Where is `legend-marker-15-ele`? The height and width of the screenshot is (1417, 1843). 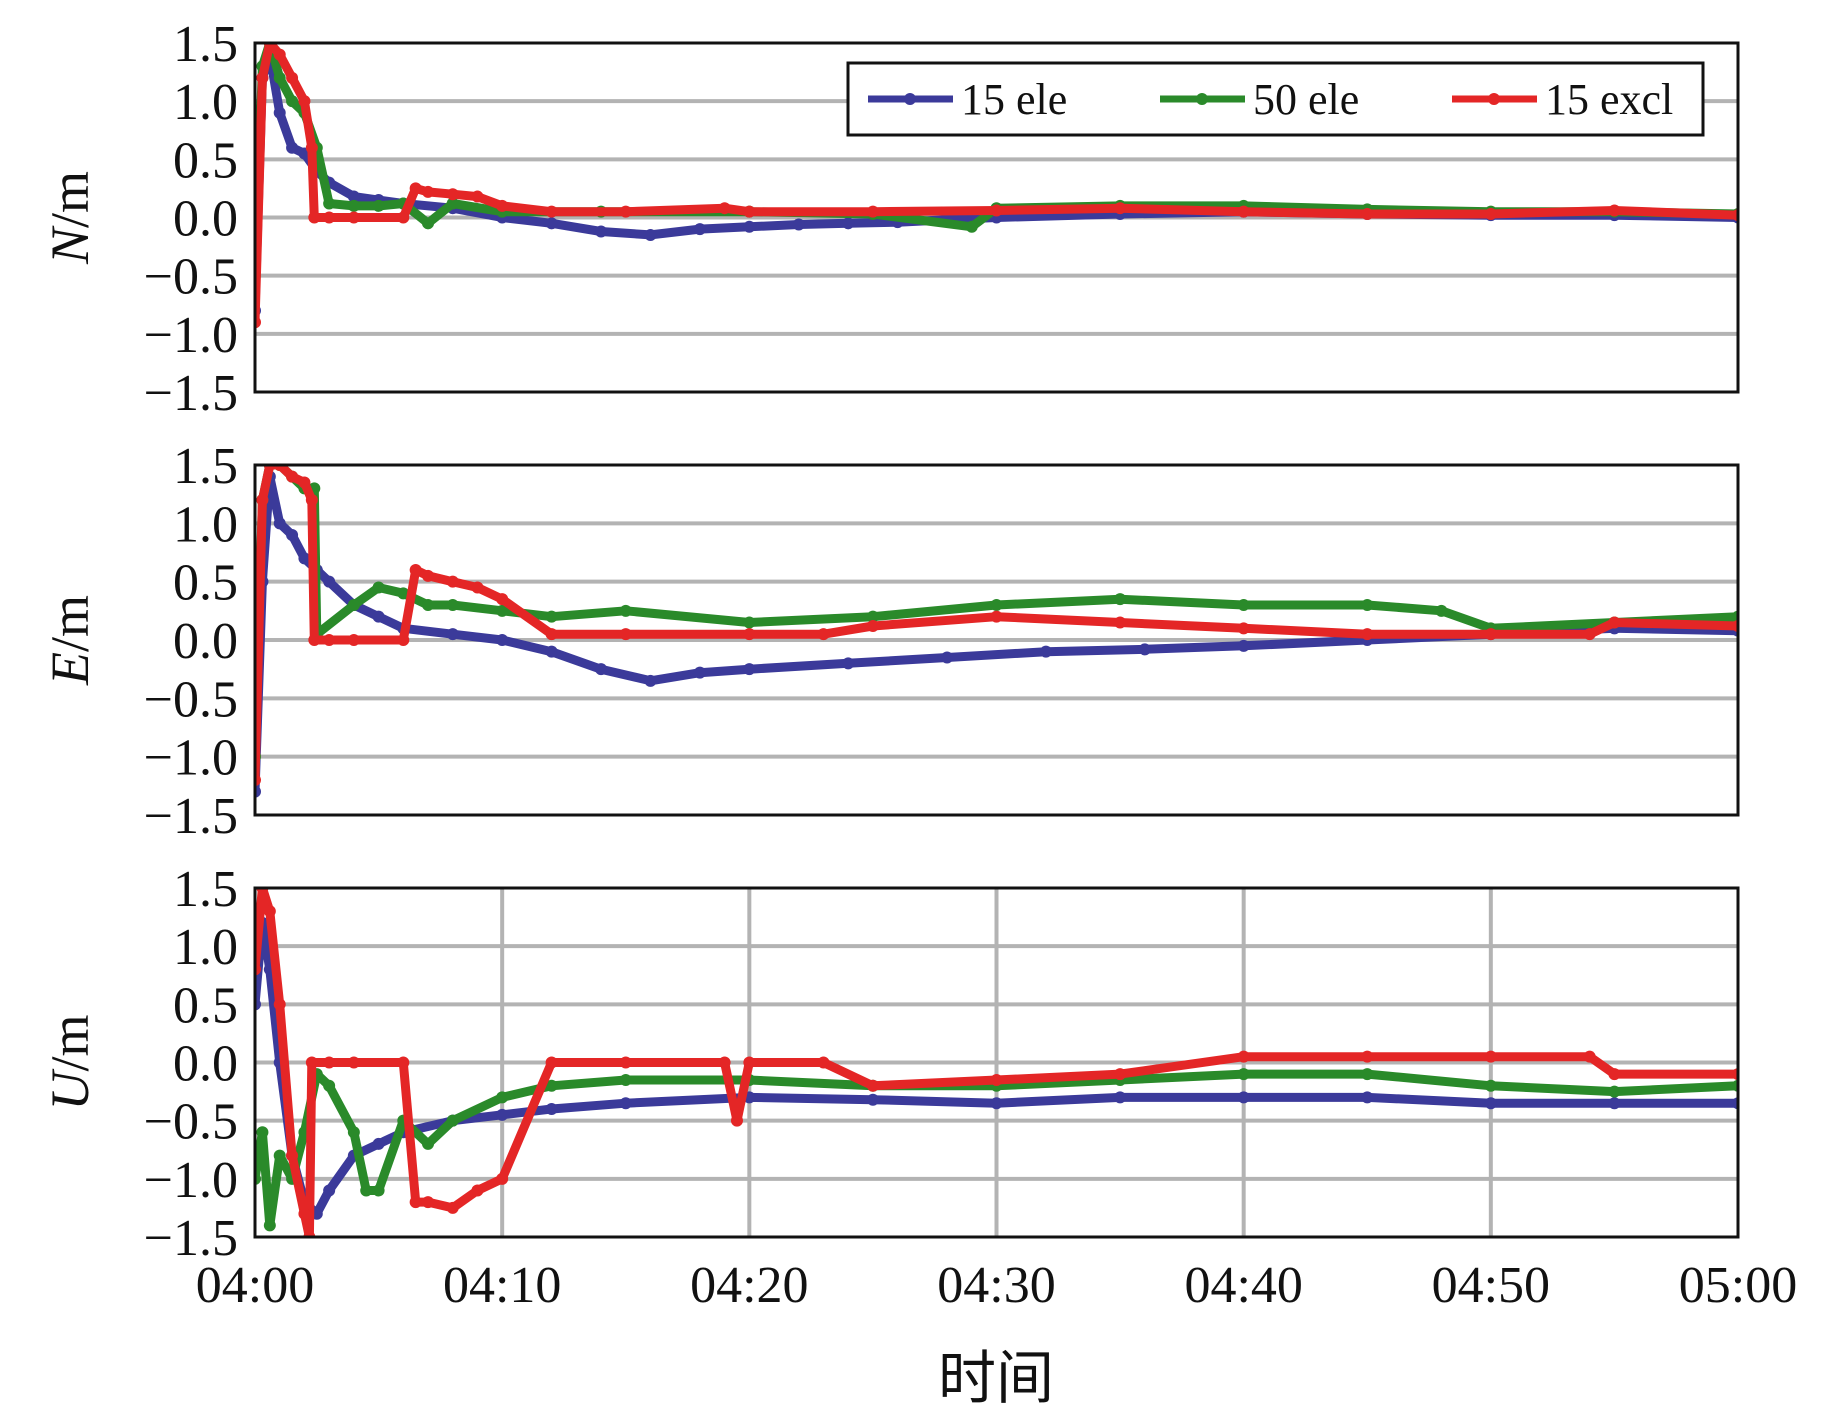 legend-marker-15-ele is located at coordinates (910, 99).